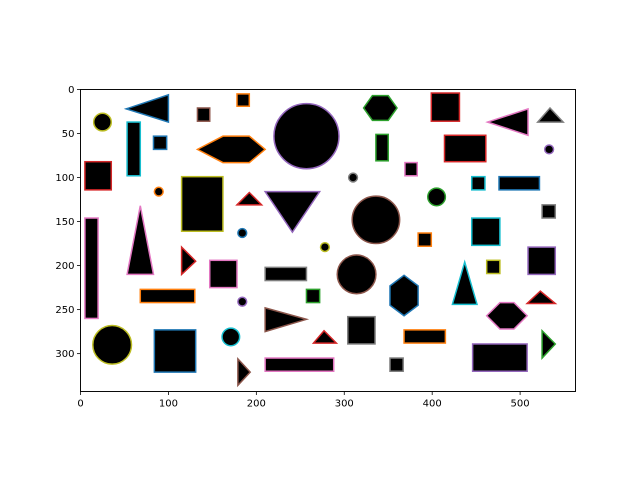  Describe the element at coordinates (64, 222) in the screenshot. I see `y-tick-label: 150` at that location.